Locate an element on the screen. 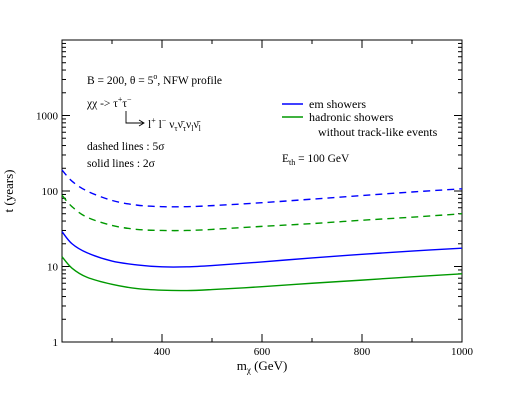 The width and height of the screenshot is (520, 402). params-annotation: B = 200, θ = 5o, NFW profile is located at coordinates (154, 79).